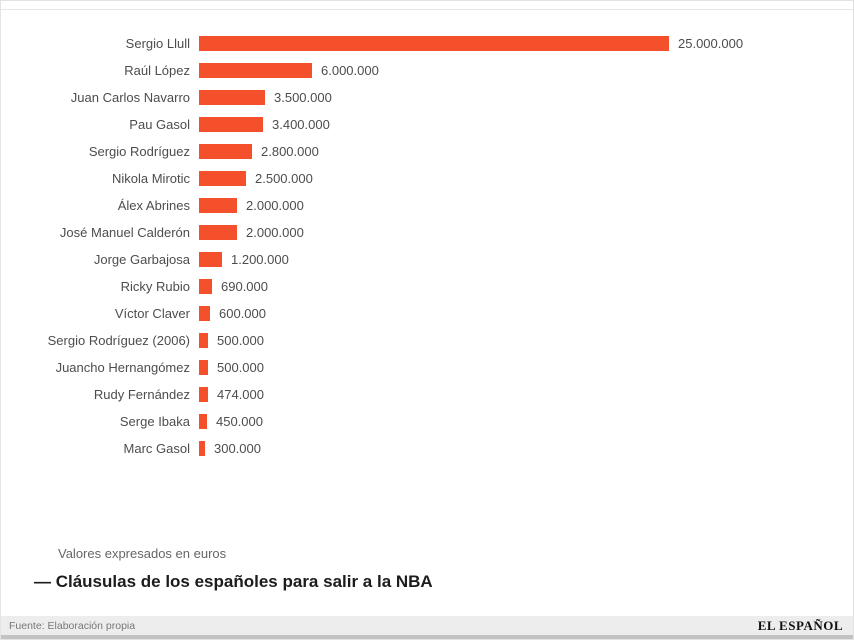  Describe the element at coordinates (427, 124) in the screenshot. I see `bar-row: Pau Gasol 3.400.000` at that location.